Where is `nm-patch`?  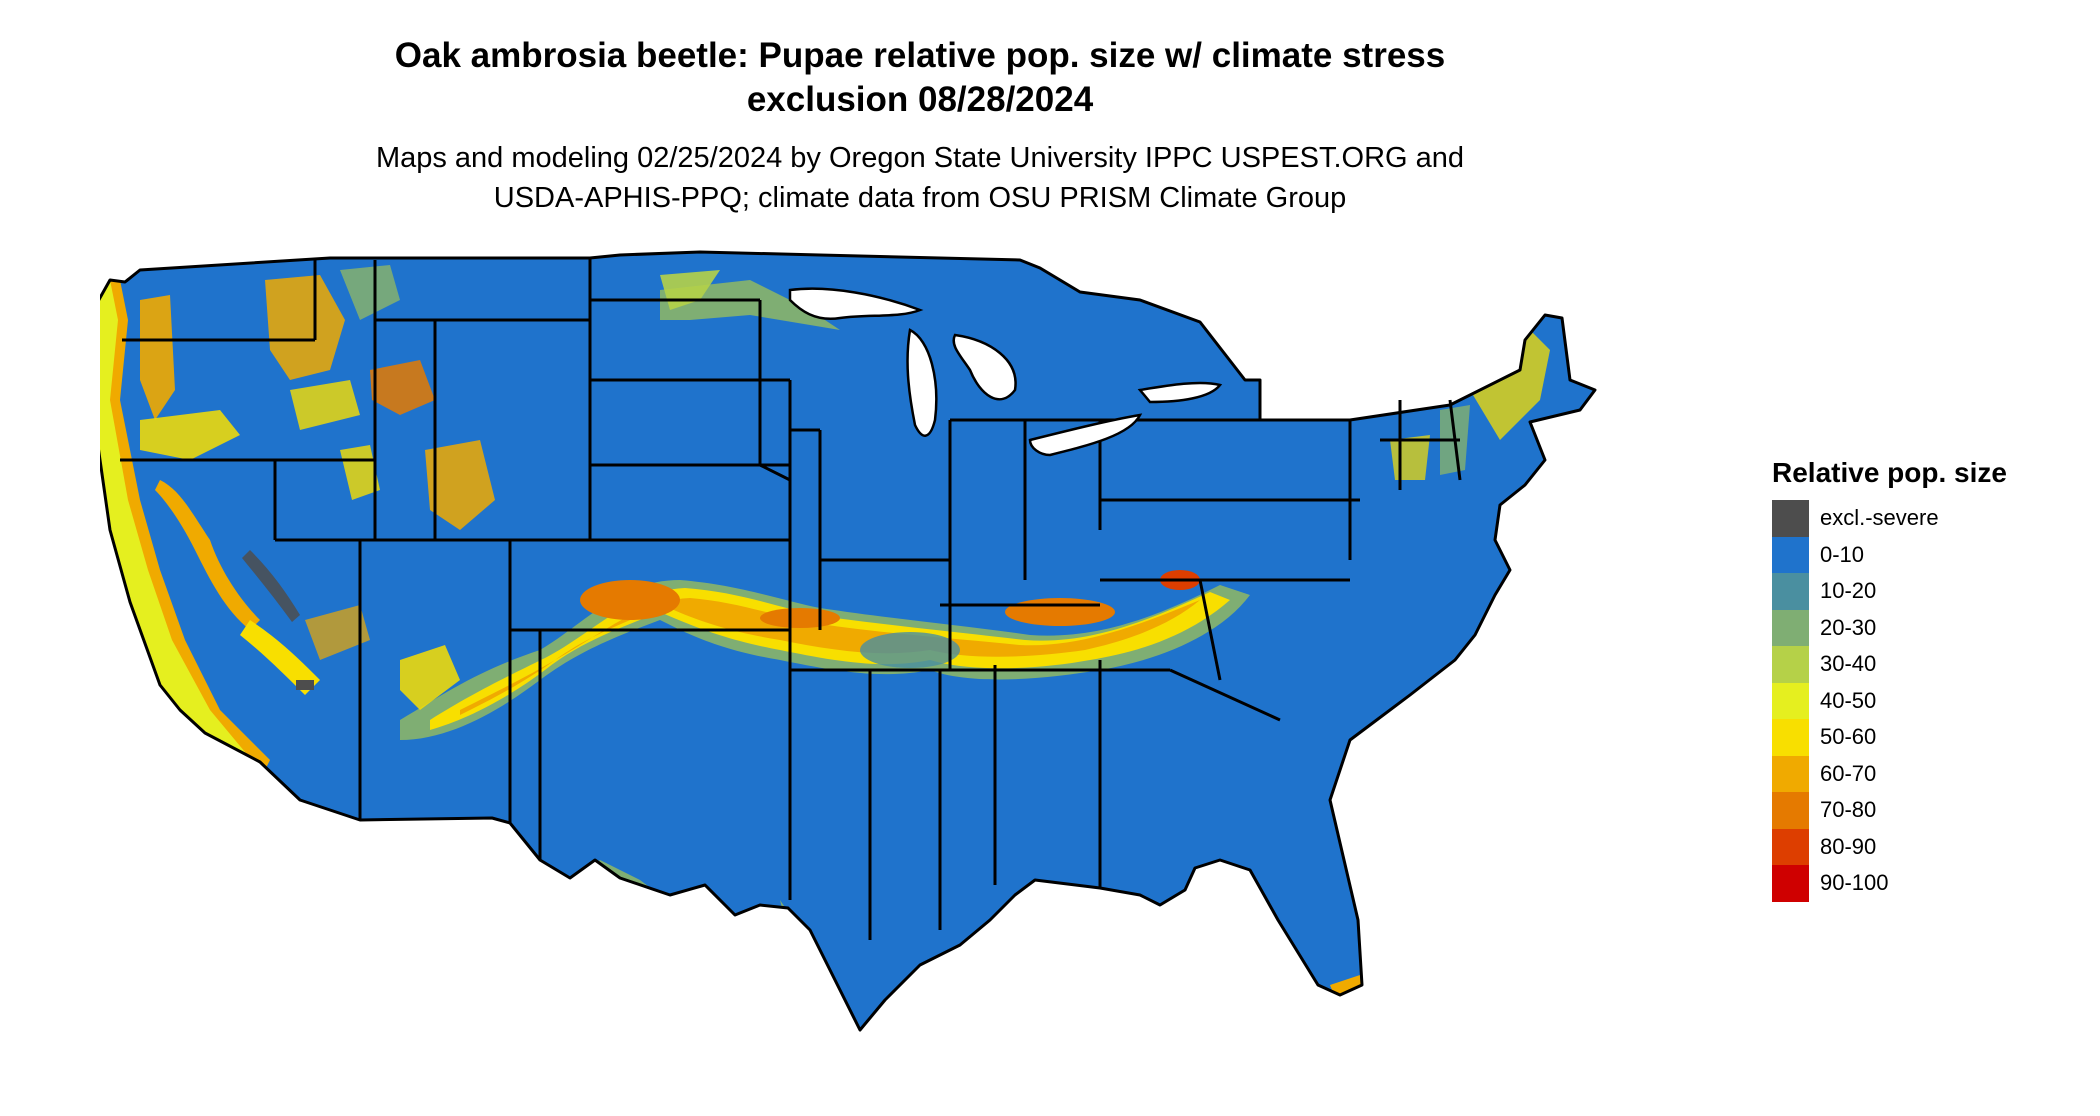
nm-patch is located at coordinates (430, 677).